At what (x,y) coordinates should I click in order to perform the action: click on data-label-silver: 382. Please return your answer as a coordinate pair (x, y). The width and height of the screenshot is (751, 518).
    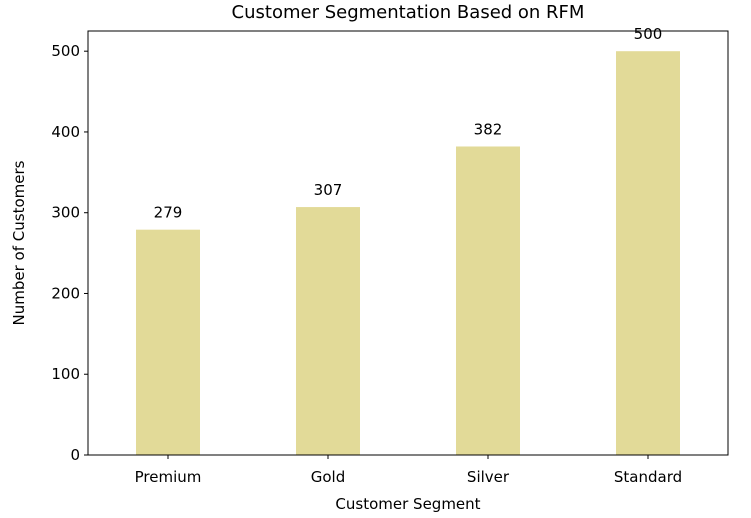
    Looking at the image, I should click on (488, 129).